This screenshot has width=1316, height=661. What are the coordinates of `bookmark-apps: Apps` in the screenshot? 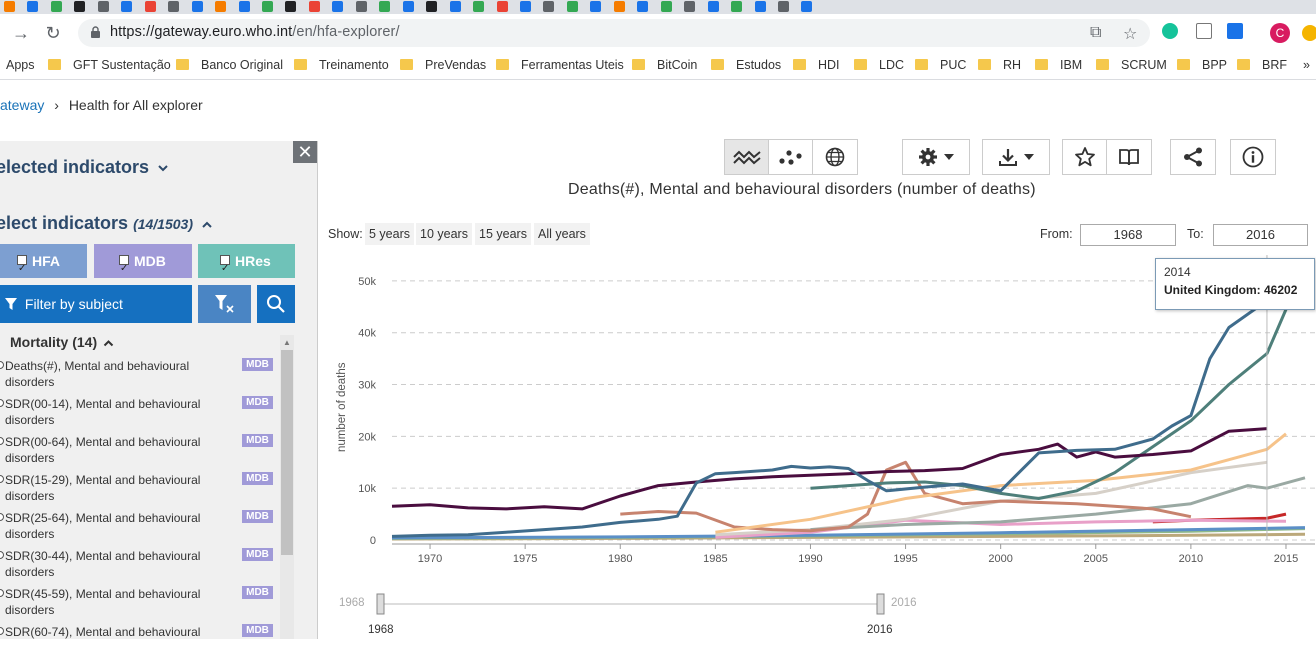 It's located at (20, 65).